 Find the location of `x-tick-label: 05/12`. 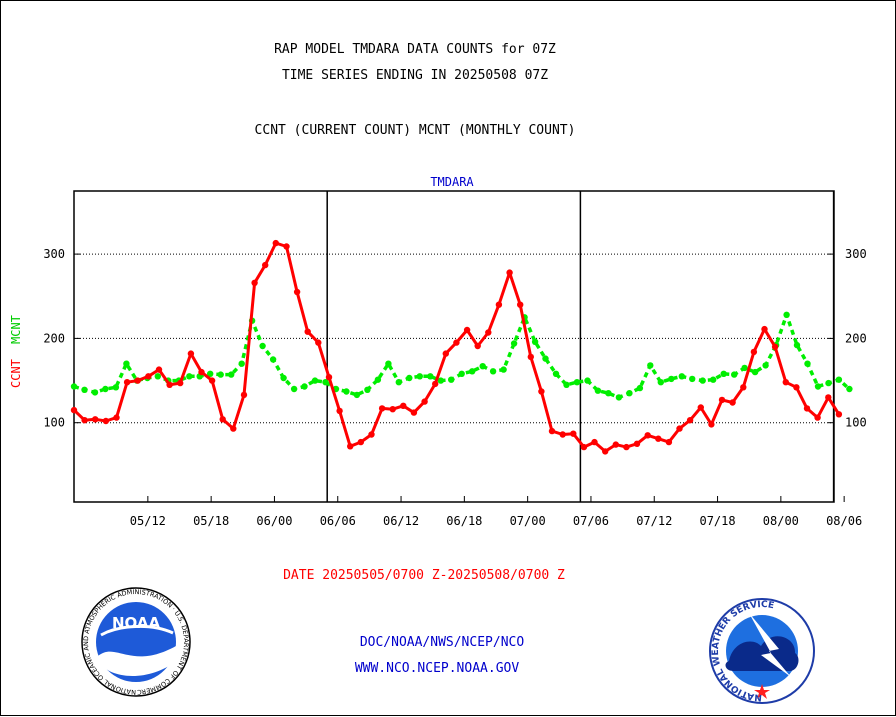

x-tick-label: 05/12 is located at coordinates (148, 521).